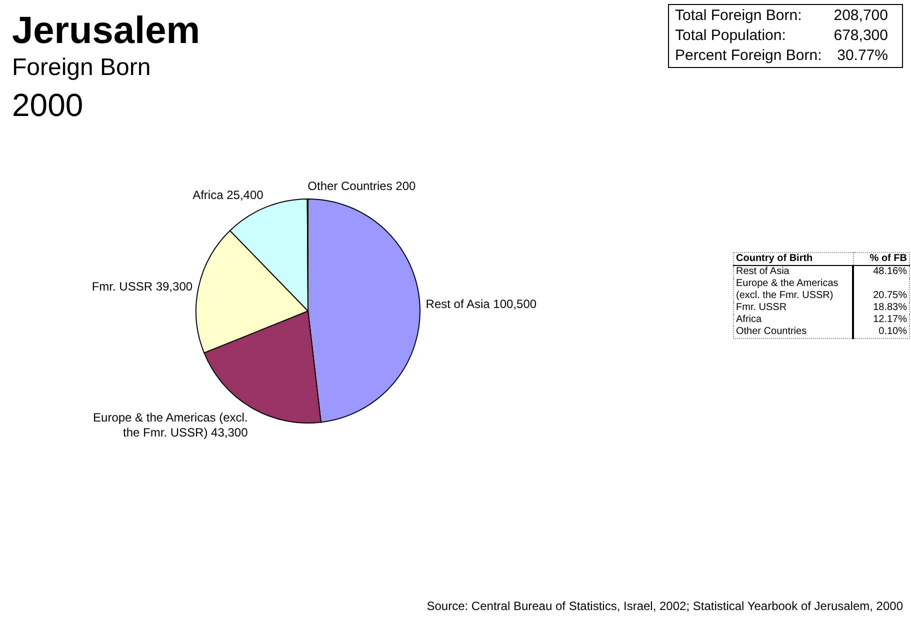 The height and width of the screenshot is (623, 911). Describe the element at coordinates (170, 425) in the screenshot. I see `slice-label: Europe & the Americas (excl. the Fmr. USSR) 43,300` at that location.